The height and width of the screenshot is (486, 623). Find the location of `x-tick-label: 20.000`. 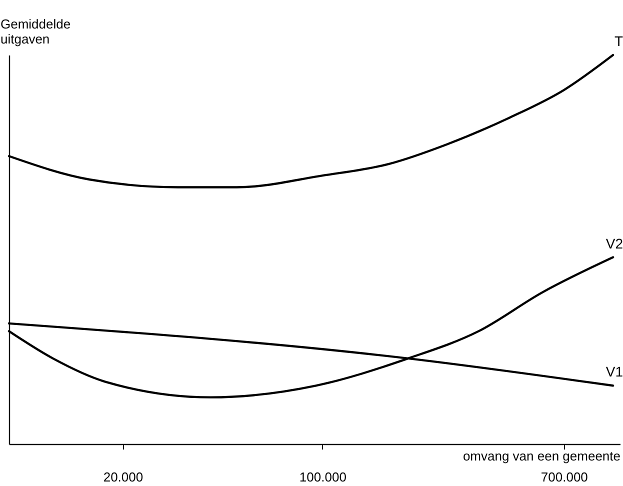

x-tick-label: 20.000 is located at coordinates (123, 477).